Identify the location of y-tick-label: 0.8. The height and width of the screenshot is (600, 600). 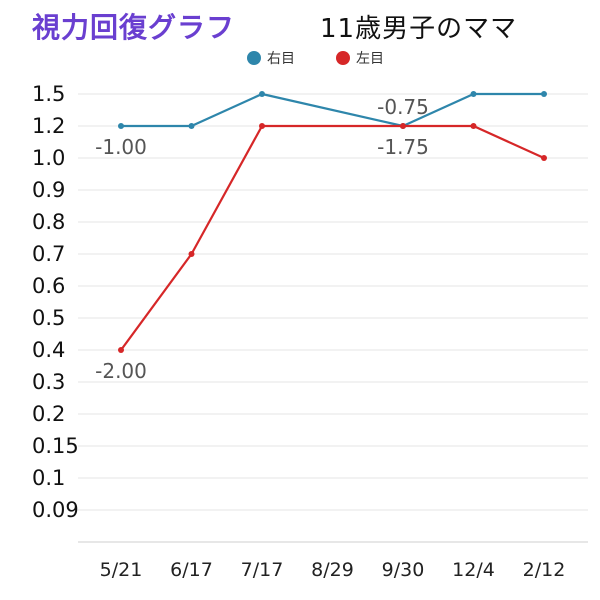
(48, 222).